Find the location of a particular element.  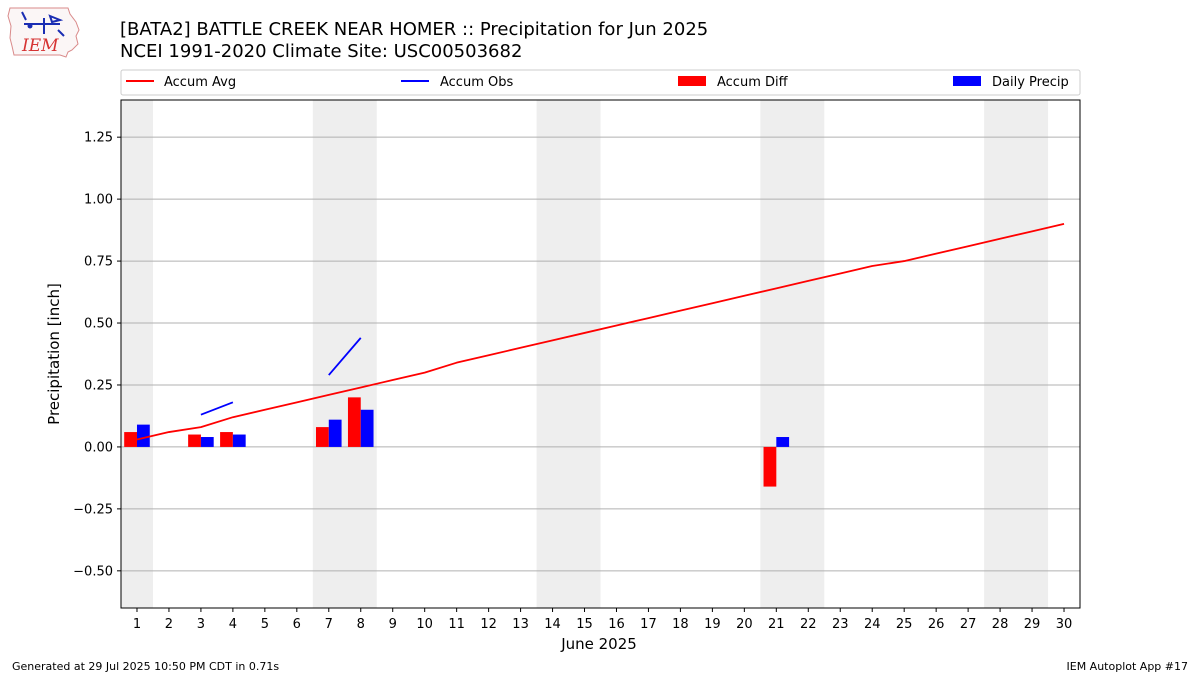

x-axis-label: June 2025 is located at coordinates (598, 644).